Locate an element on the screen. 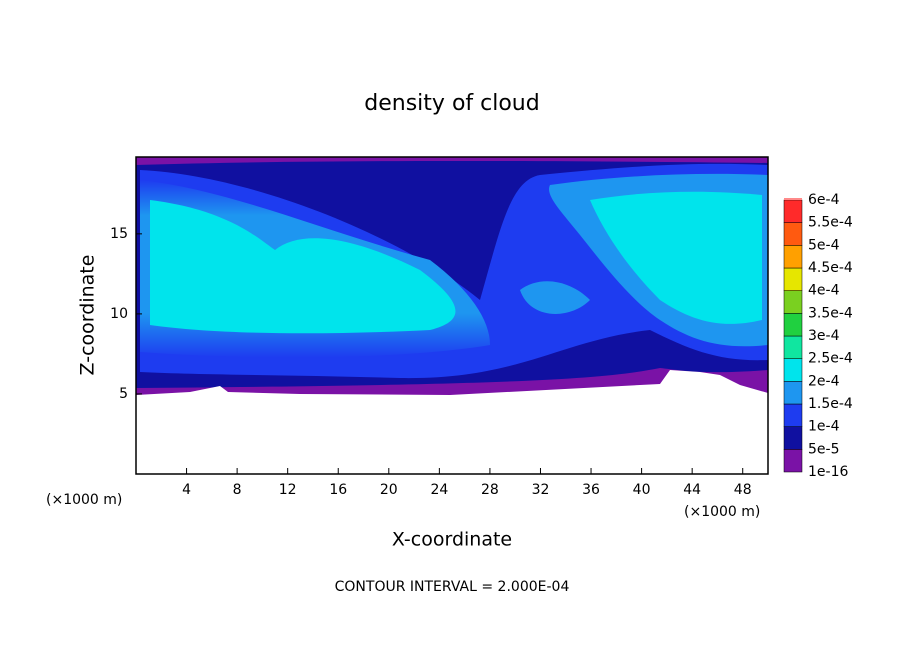 Image resolution: width=904 pixels, height=654 pixels. colorbar-label: 5e-4 is located at coordinates (824, 245).